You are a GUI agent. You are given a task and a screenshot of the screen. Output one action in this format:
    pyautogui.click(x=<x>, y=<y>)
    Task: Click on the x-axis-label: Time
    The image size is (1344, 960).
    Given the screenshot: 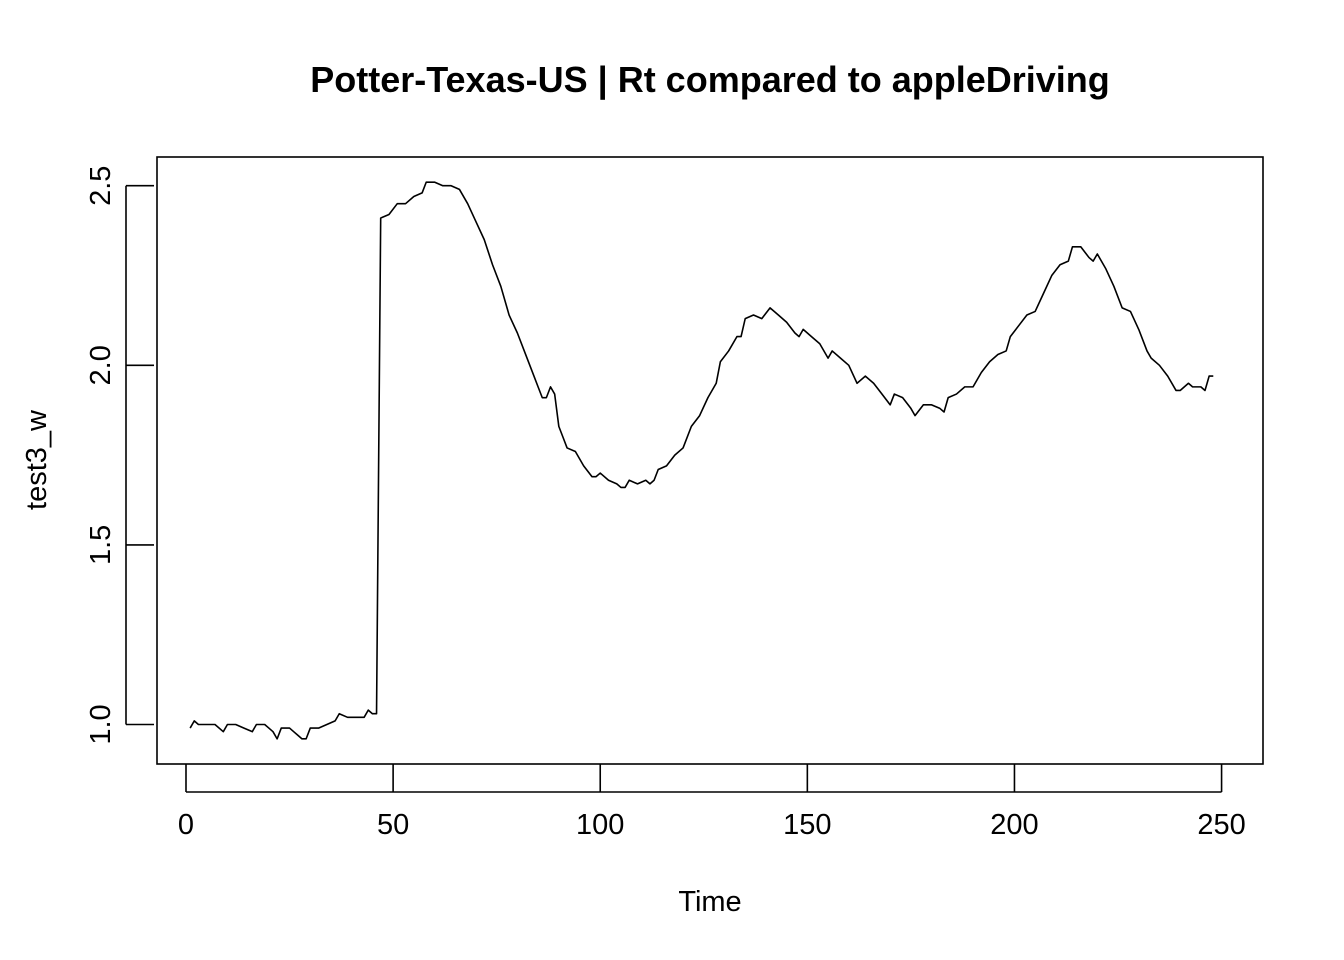 What is the action you would take?
    pyautogui.click(x=709, y=902)
    